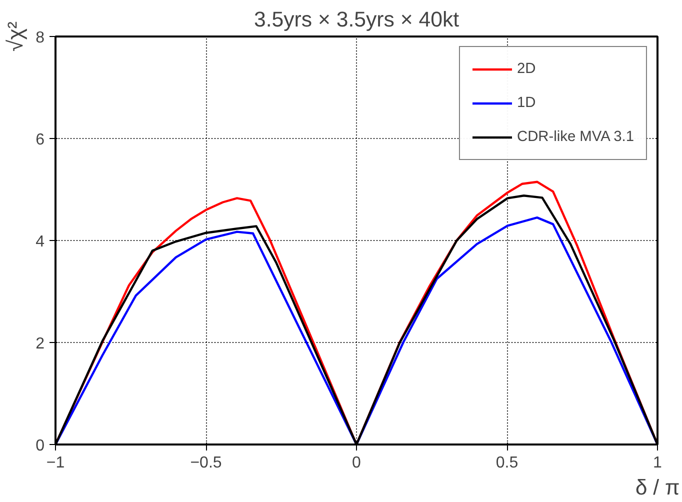 This screenshot has height=502, width=682. What do you see at coordinates (657, 488) in the screenshot?
I see `x-axis-title: δ / π` at bounding box center [657, 488].